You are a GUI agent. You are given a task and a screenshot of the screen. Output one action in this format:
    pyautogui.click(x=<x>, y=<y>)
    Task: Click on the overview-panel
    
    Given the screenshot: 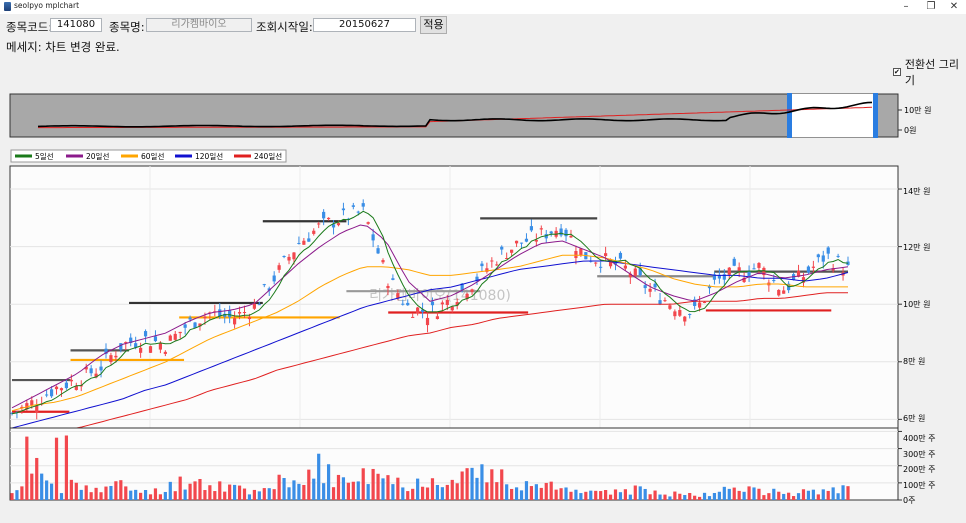 What is the action you would take?
    pyautogui.click(x=454, y=115)
    